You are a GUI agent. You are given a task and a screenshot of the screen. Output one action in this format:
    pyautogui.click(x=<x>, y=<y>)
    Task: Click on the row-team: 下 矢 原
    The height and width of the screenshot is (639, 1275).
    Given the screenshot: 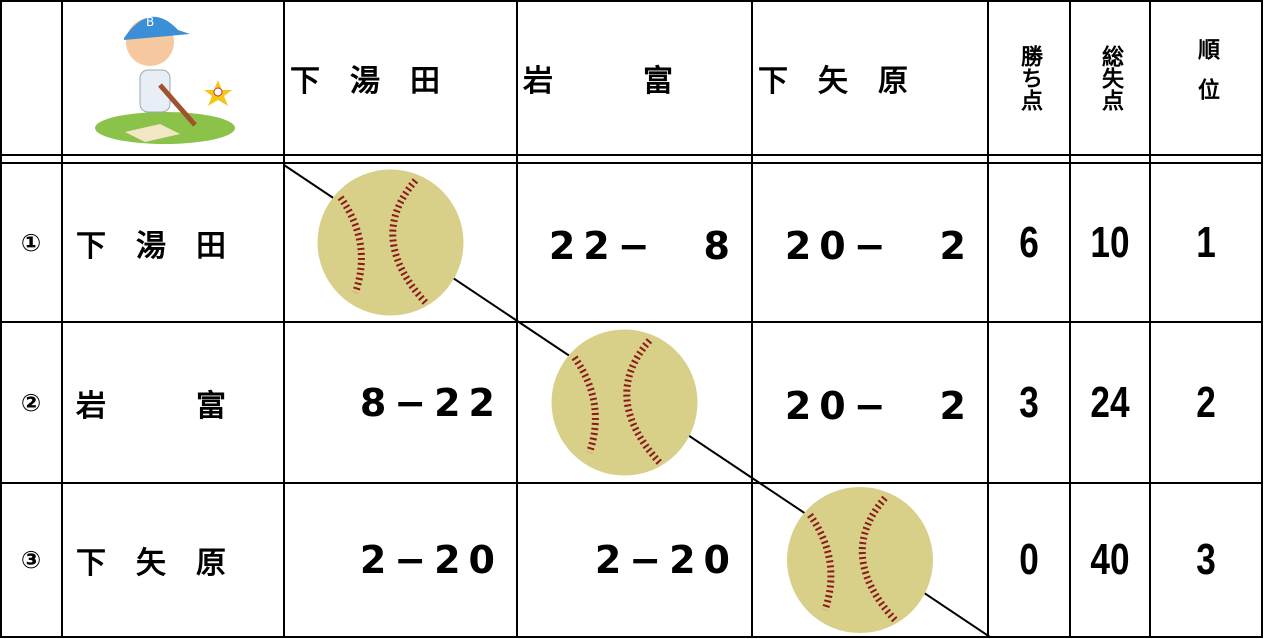 What is the action you would take?
    pyautogui.click(x=151, y=563)
    